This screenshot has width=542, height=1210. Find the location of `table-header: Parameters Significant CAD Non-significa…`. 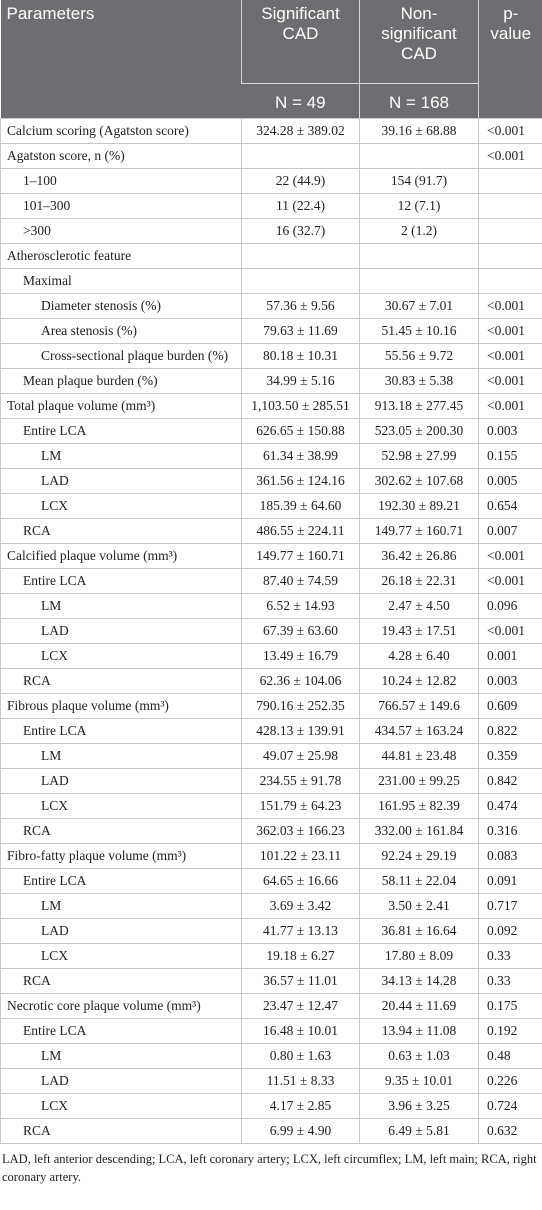

table-header: Parameters Significant CAD Non-significa… is located at coordinates (271, 59).